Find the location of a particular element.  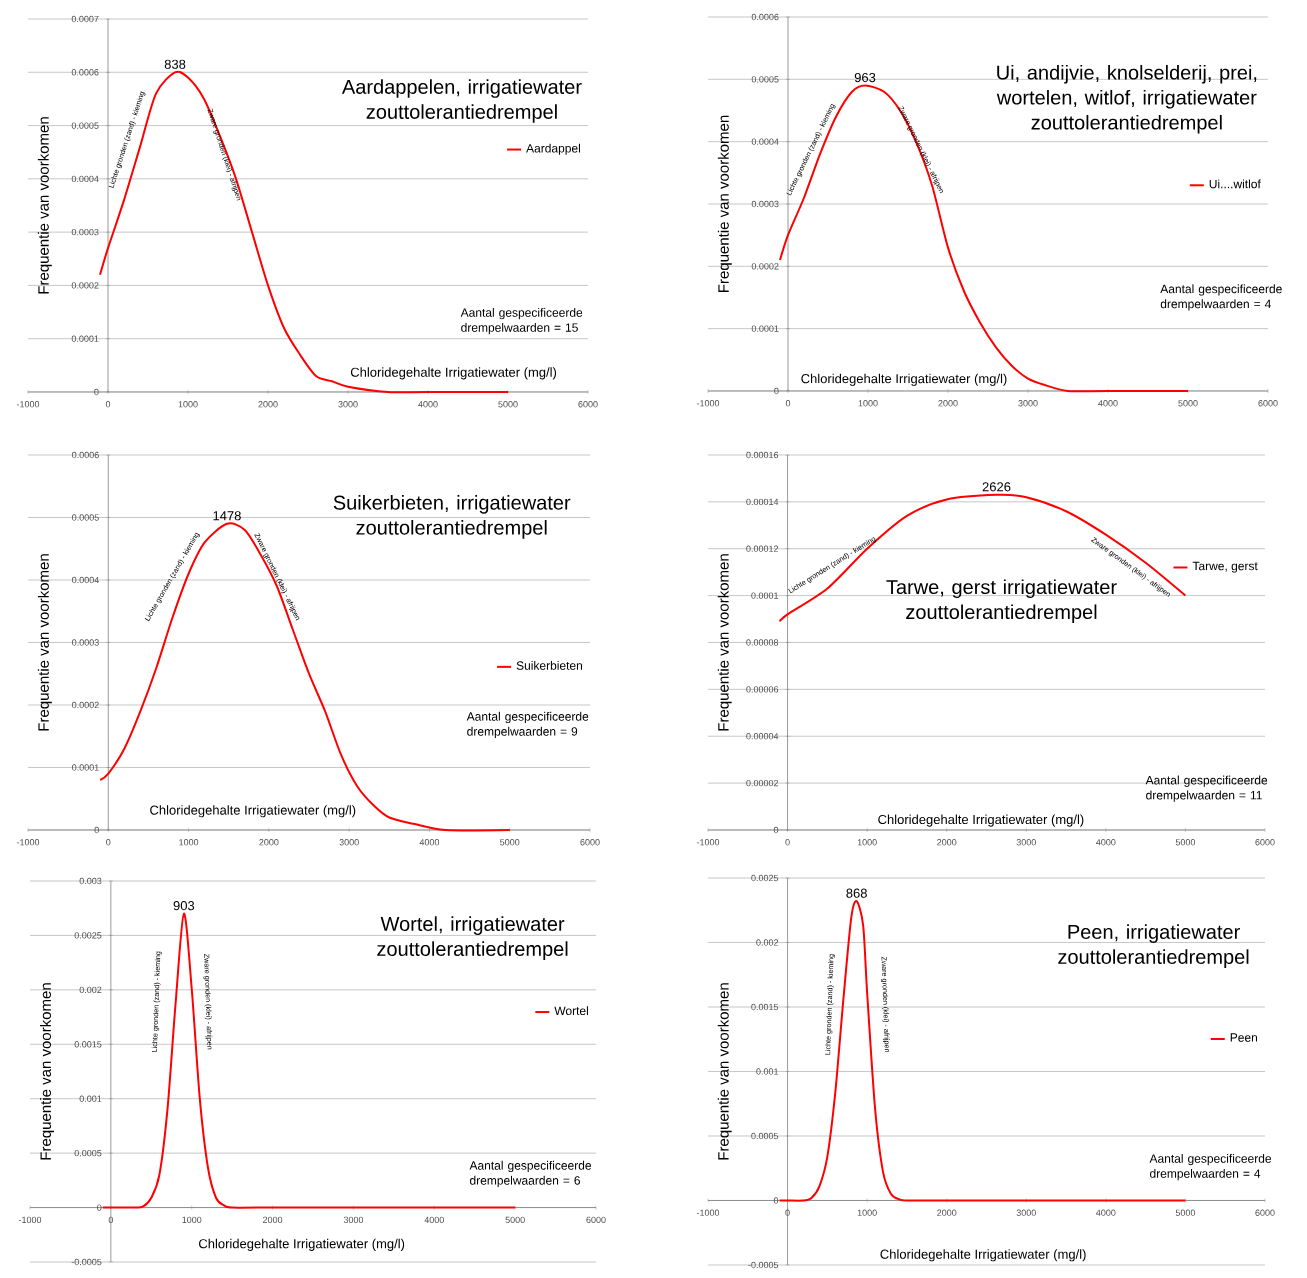

y-tick-label: 0.003 is located at coordinates (90, 881).